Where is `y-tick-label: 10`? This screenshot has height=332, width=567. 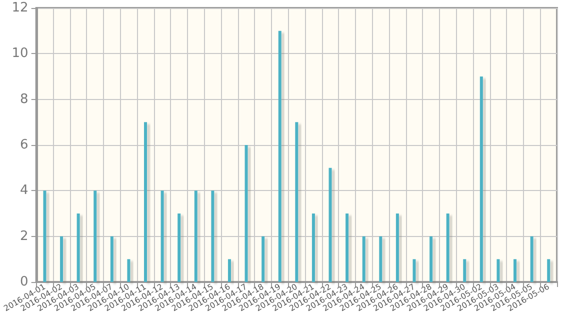 y-tick-label: 10 is located at coordinates (20, 54).